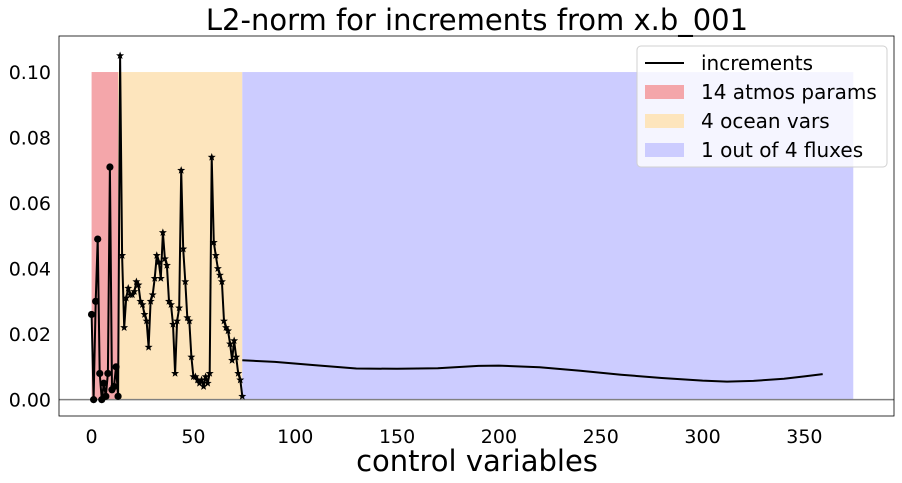 This screenshot has width=902, height=483. Describe the element at coordinates (92, 437) in the screenshot. I see `x-tick-label: 0` at that location.